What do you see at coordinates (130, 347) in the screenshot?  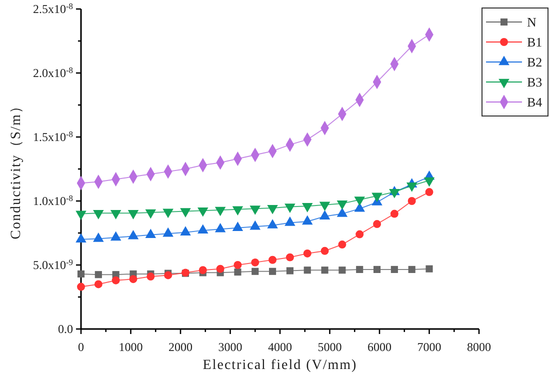 I see `x-tick-label: 1000` at bounding box center [130, 347].